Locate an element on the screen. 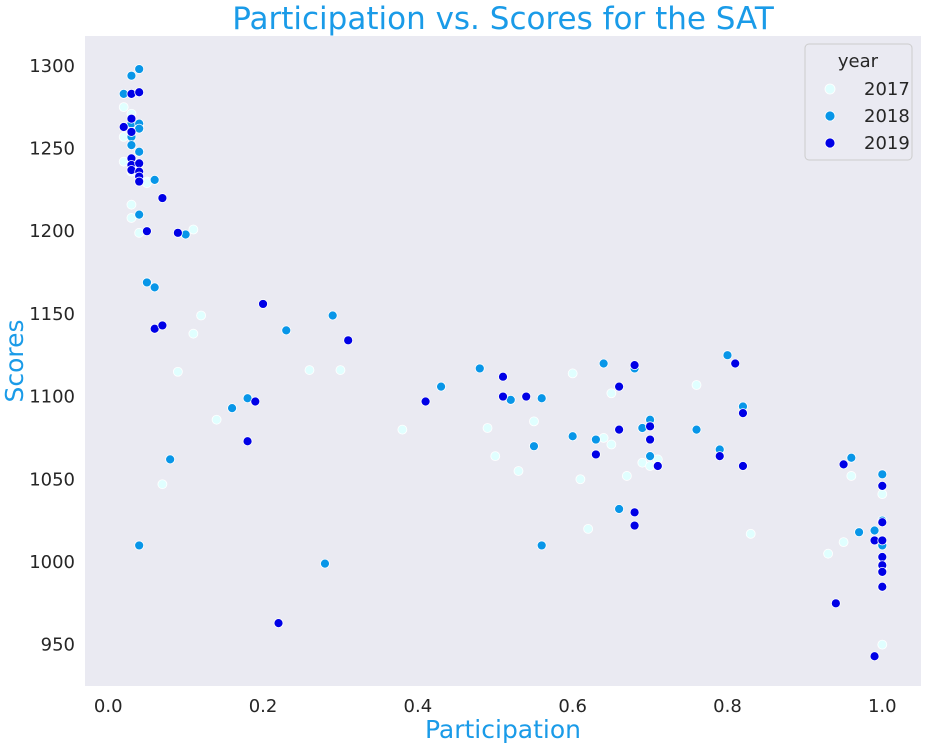  legend-label-2017: 2017 is located at coordinates (887, 89).